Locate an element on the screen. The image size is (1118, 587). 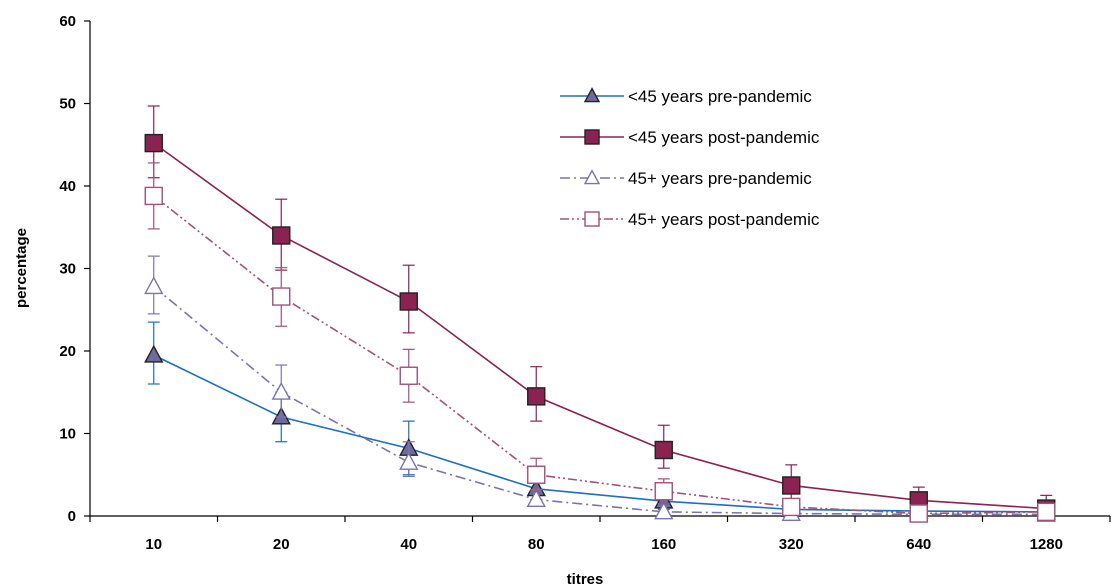
x-tick-label: 20 is located at coordinates (281, 544).